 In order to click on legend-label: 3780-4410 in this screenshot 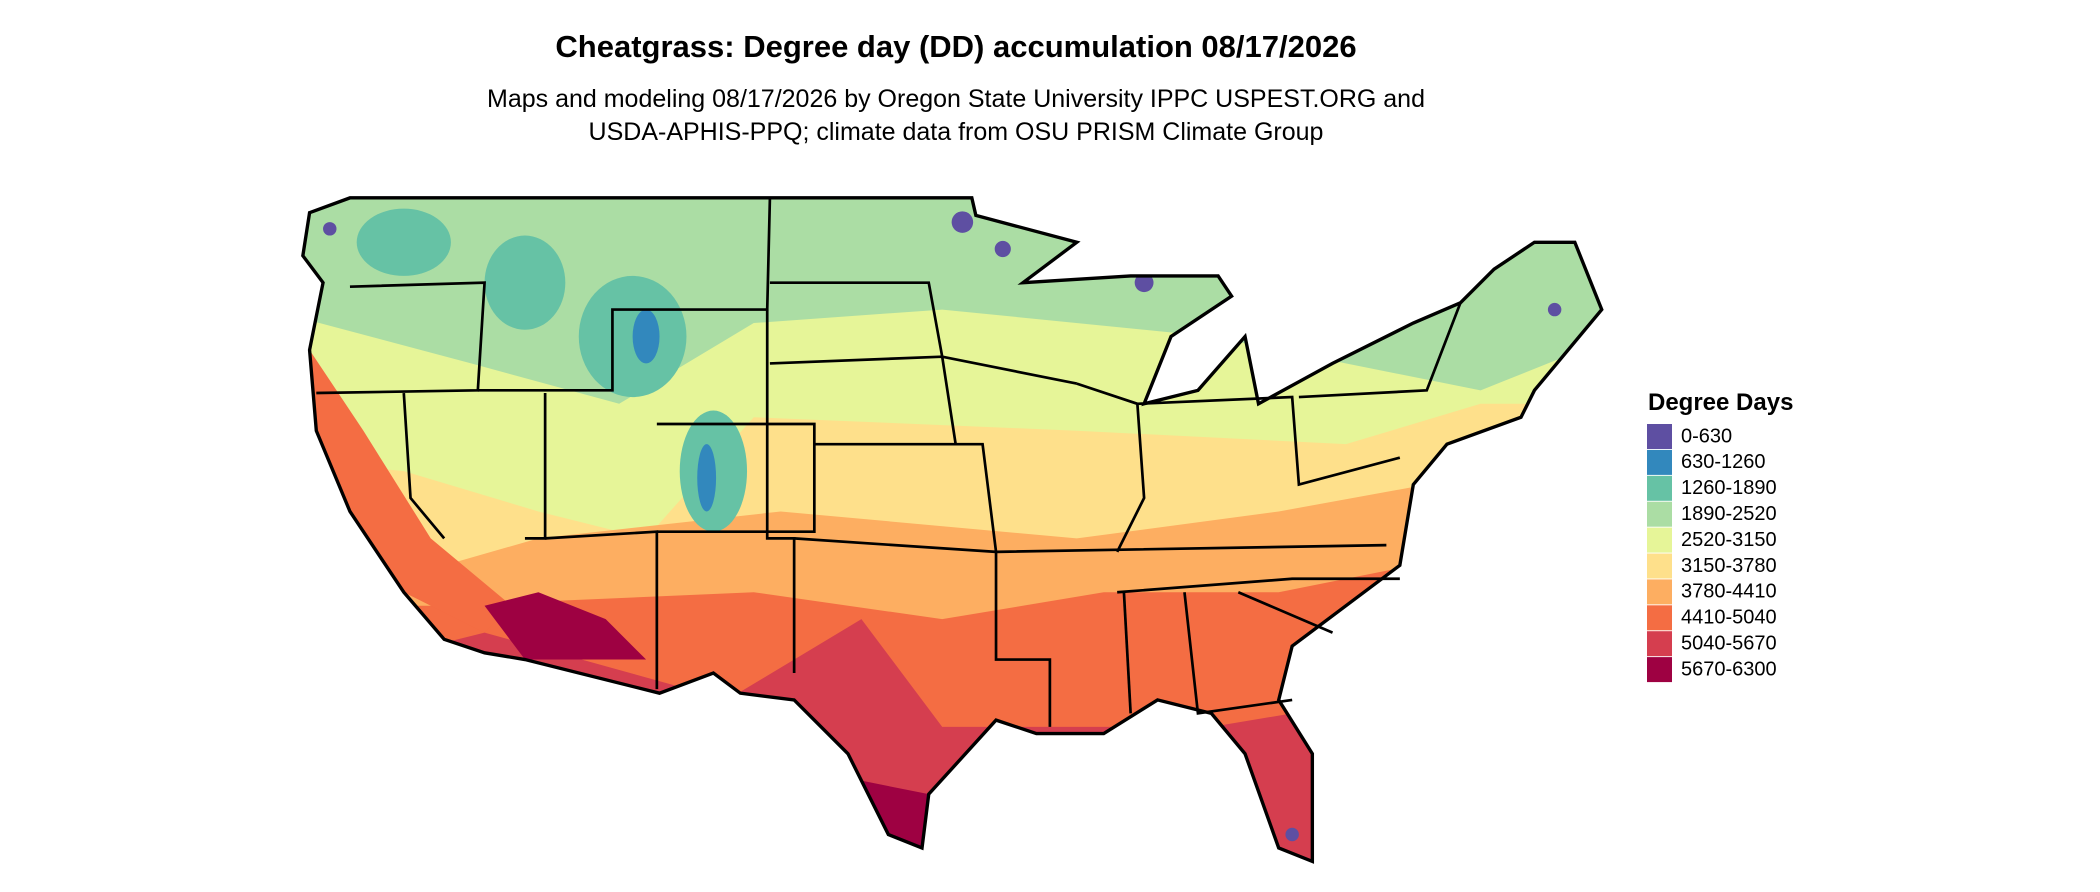, I will do `click(1729, 592)`.